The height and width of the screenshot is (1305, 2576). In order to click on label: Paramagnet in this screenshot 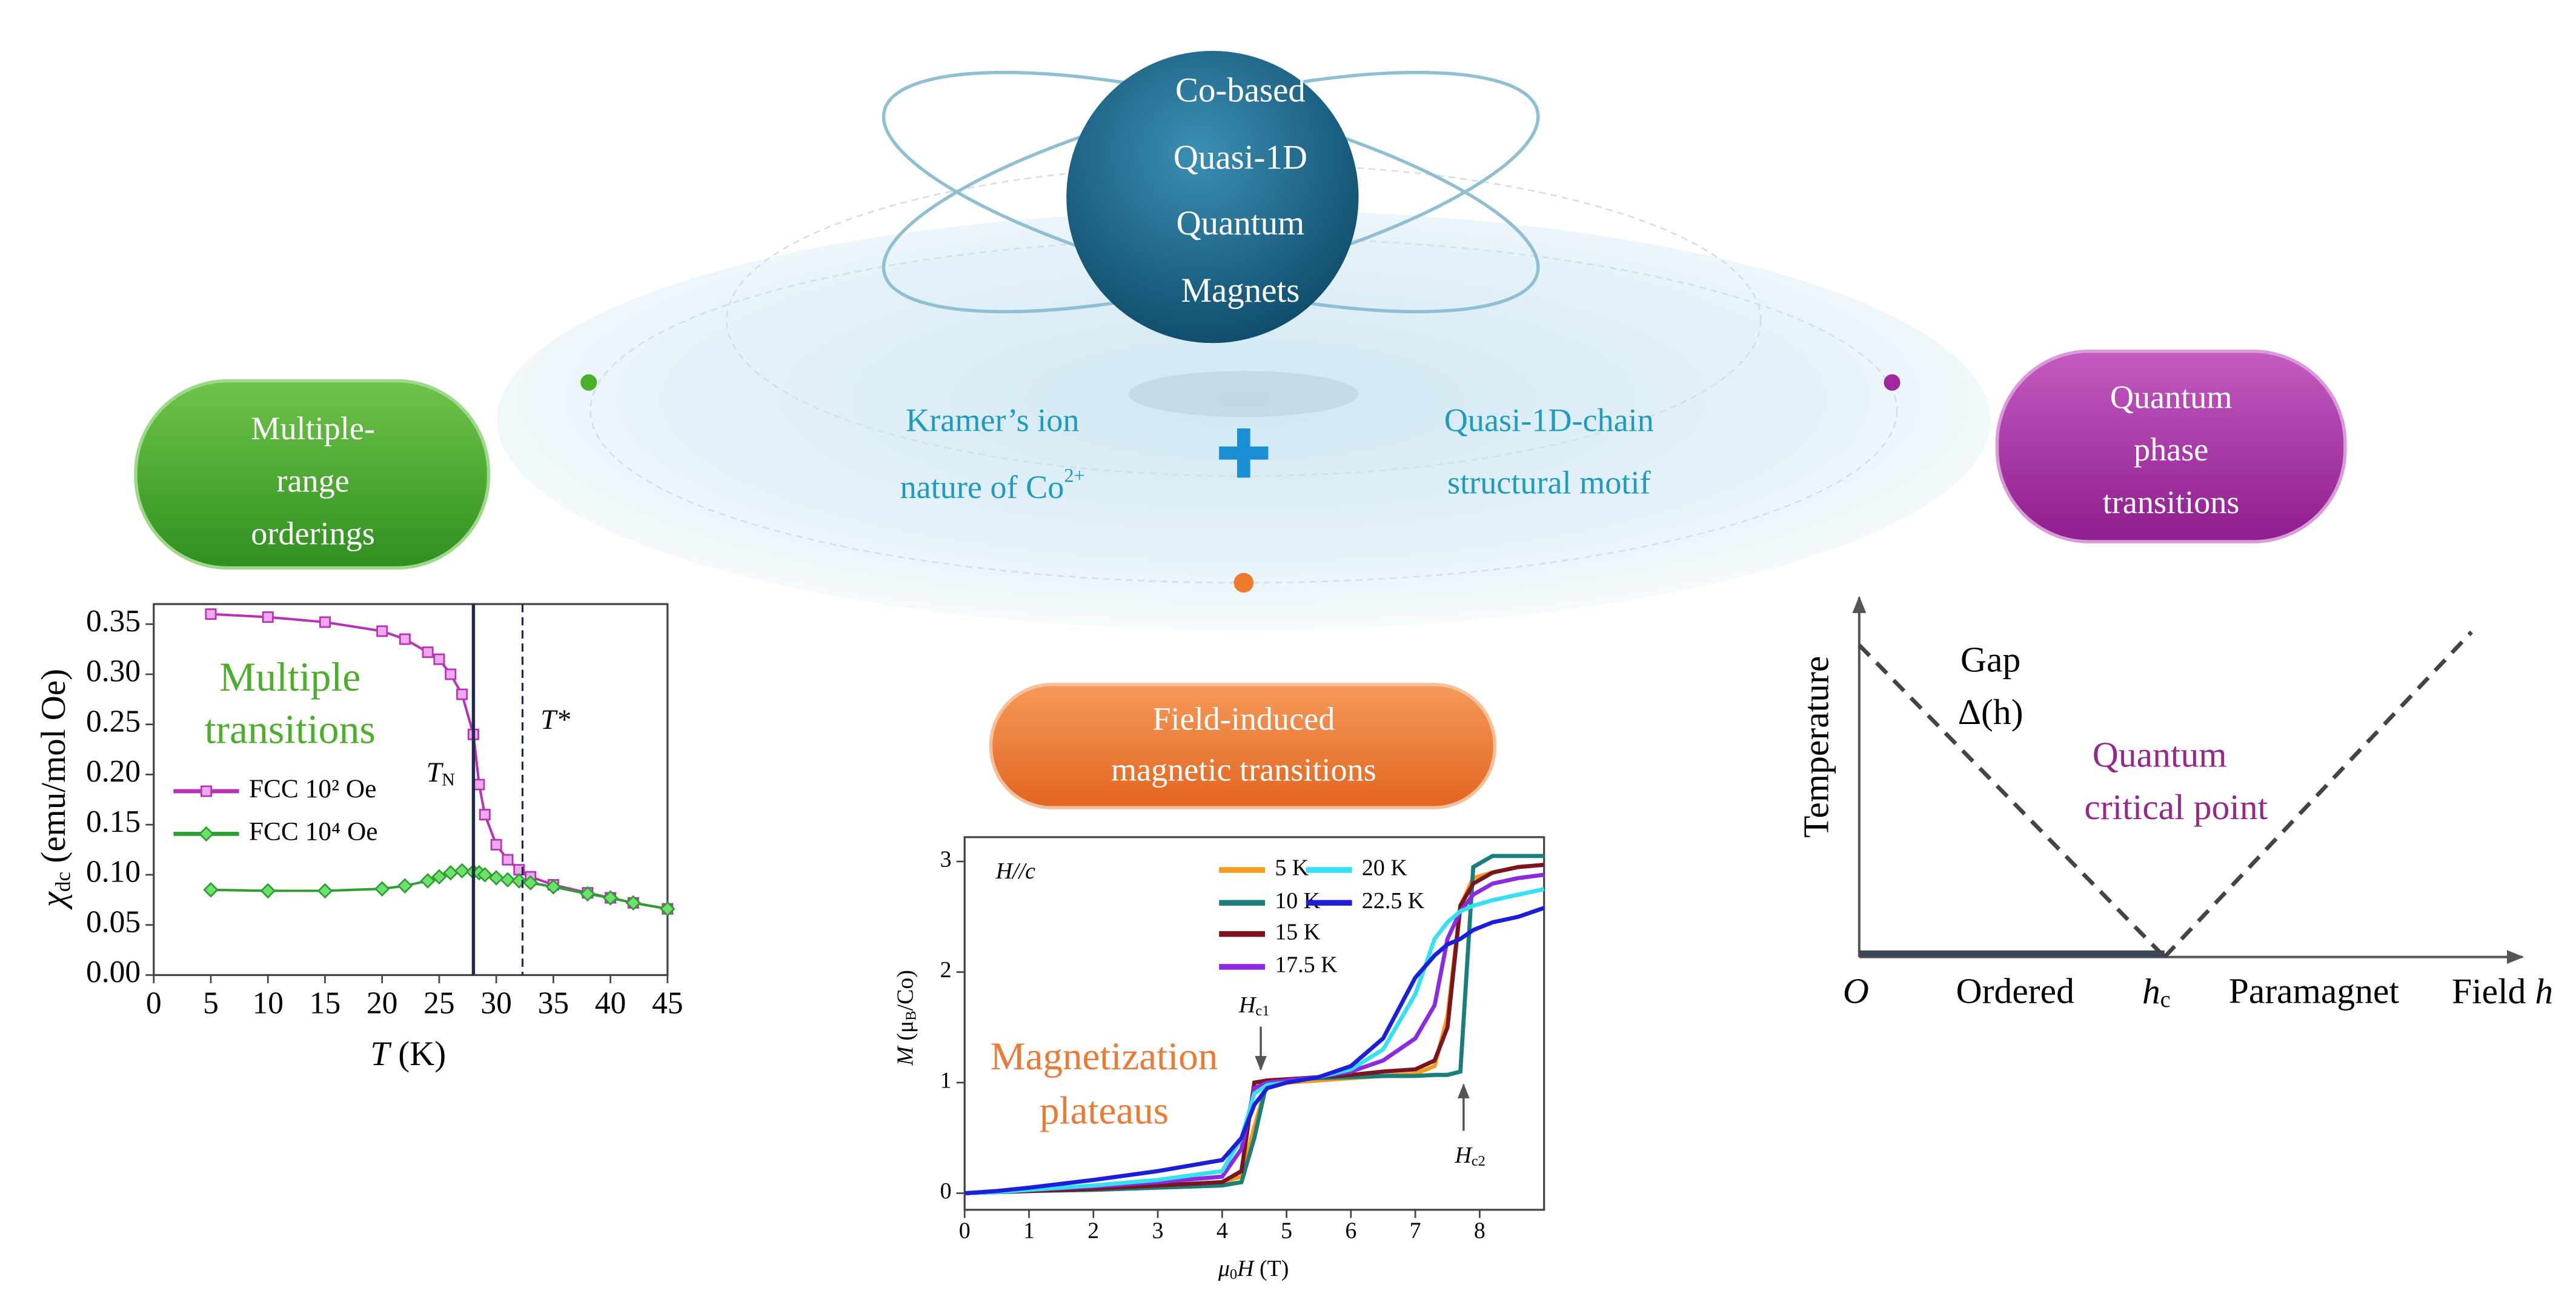, I will do `click(2314, 991)`.